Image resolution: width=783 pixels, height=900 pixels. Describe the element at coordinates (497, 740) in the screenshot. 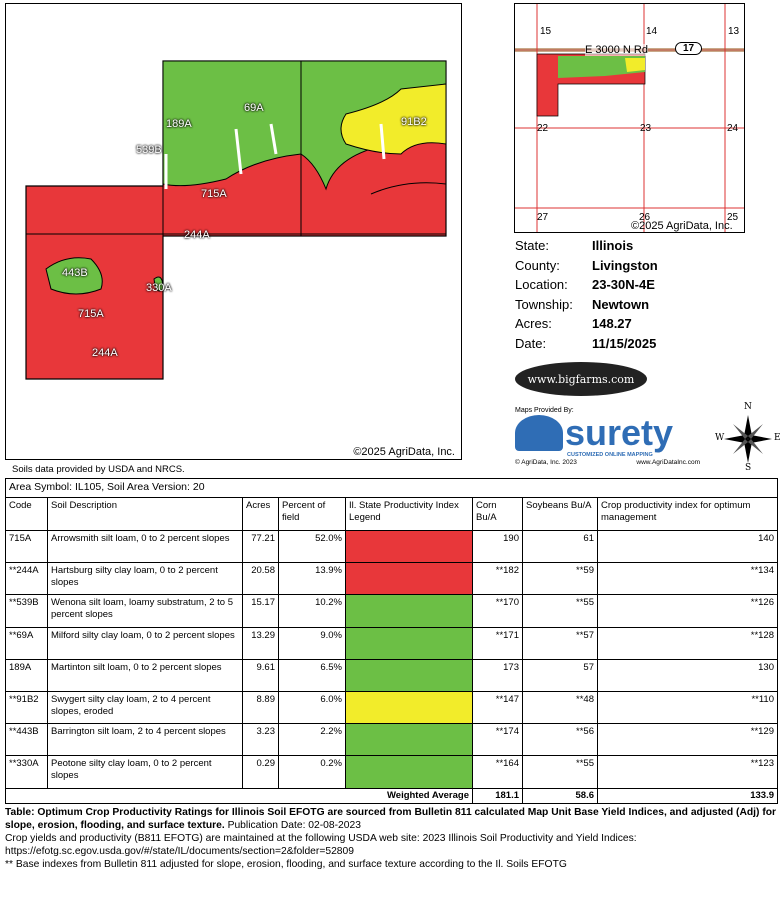

I see `cell-corn: **174` at that location.